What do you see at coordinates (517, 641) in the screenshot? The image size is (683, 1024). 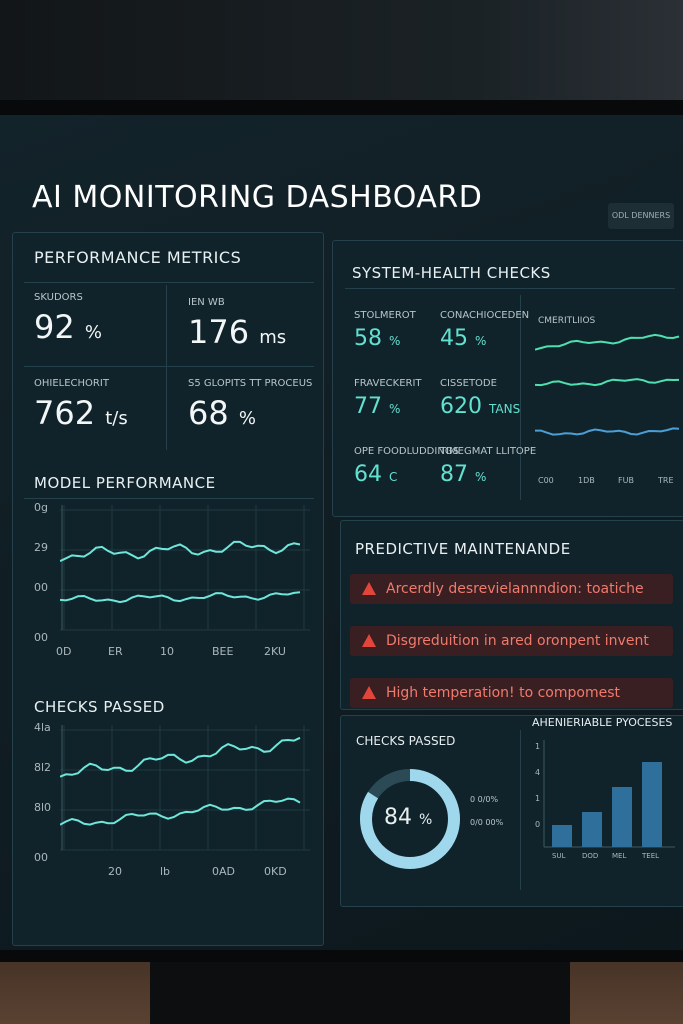 I see `alert-text: Disgreduition in ared oronpent invent` at bounding box center [517, 641].